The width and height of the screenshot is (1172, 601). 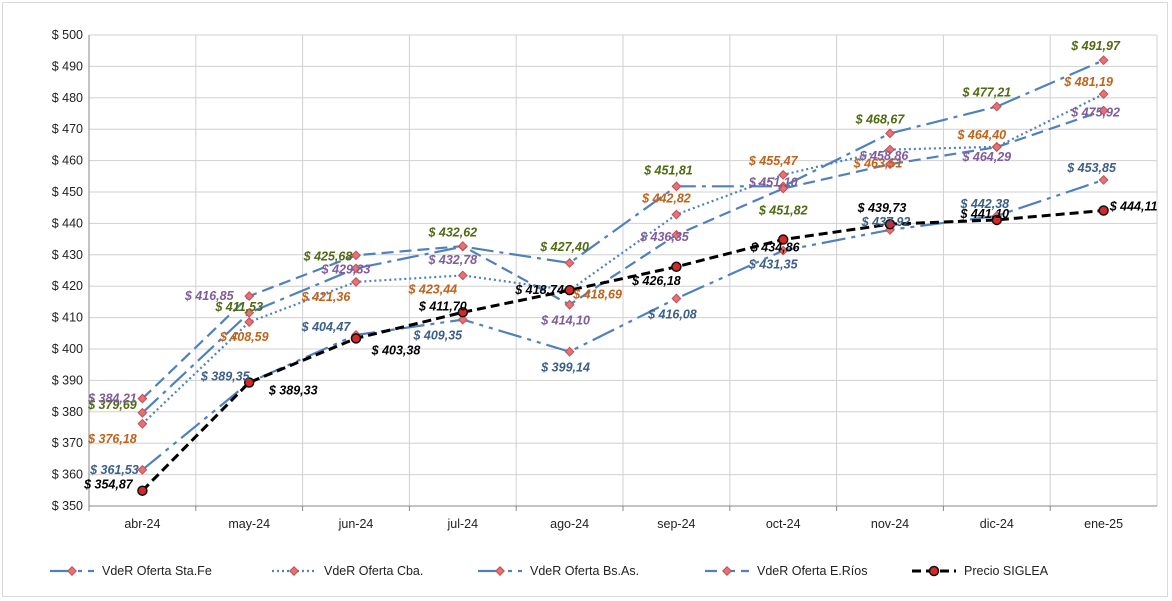 What do you see at coordinates (775, 248) in the screenshot?
I see `data-label: $ 434,86` at bounding box center [775, 248].